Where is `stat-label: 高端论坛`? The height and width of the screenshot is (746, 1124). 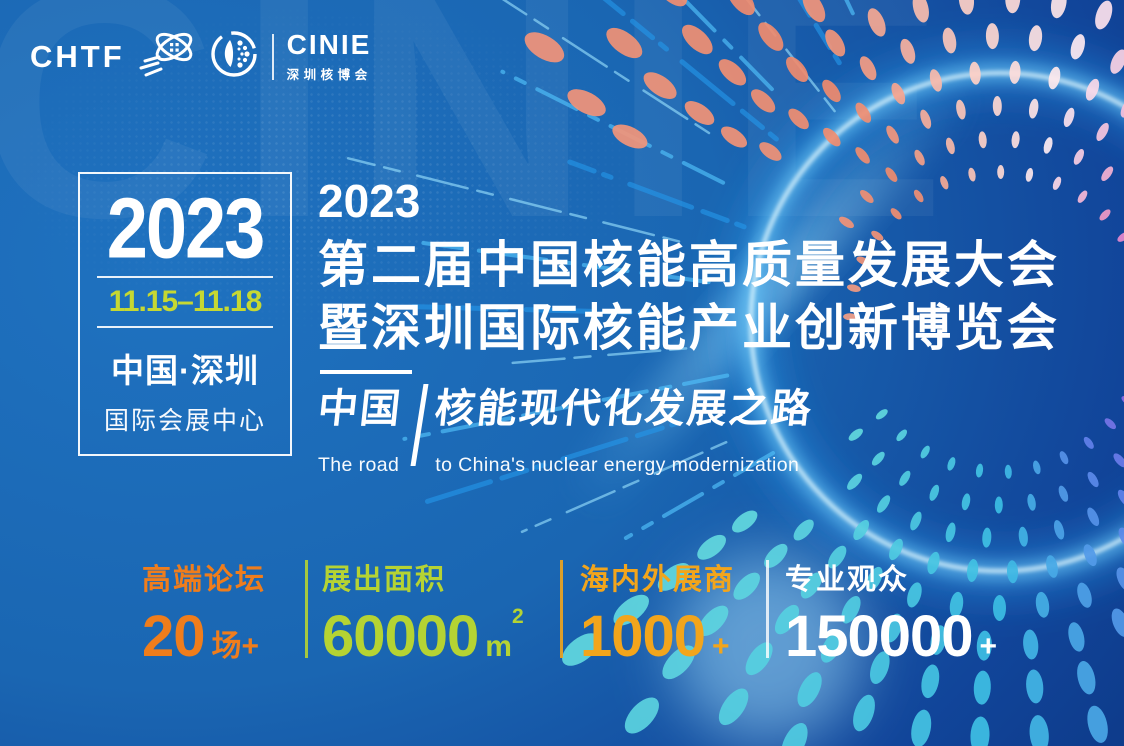
stat-label: 高端论坛 is located at coordinates (204, 580).